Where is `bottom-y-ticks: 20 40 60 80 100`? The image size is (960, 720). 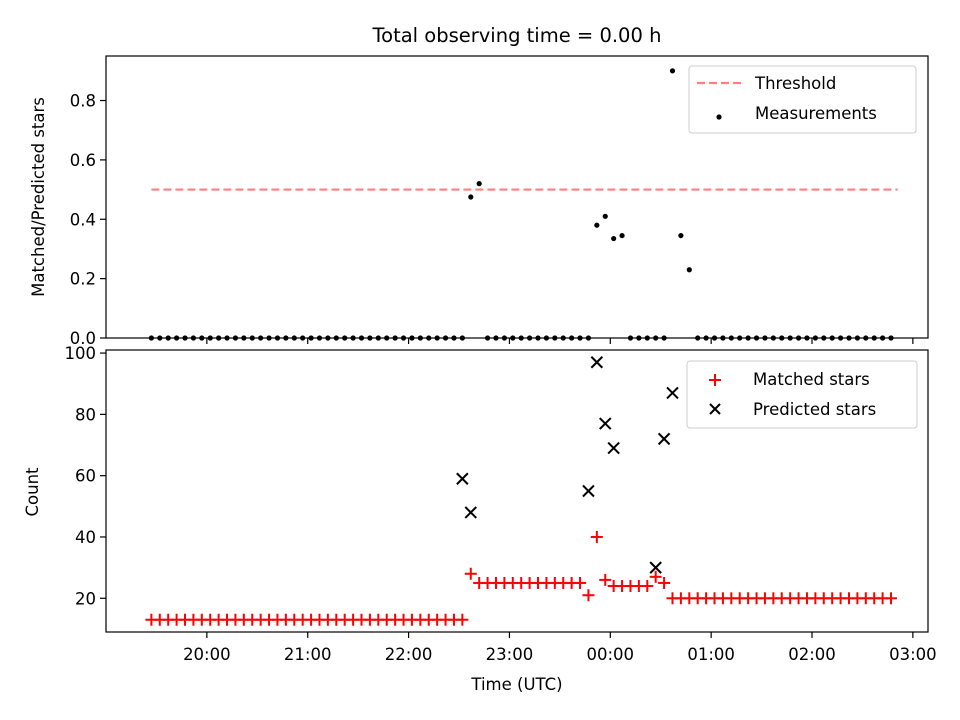 bottom-y-ticks: 20 40 60 80 100 is located at coordinates (85, 476).